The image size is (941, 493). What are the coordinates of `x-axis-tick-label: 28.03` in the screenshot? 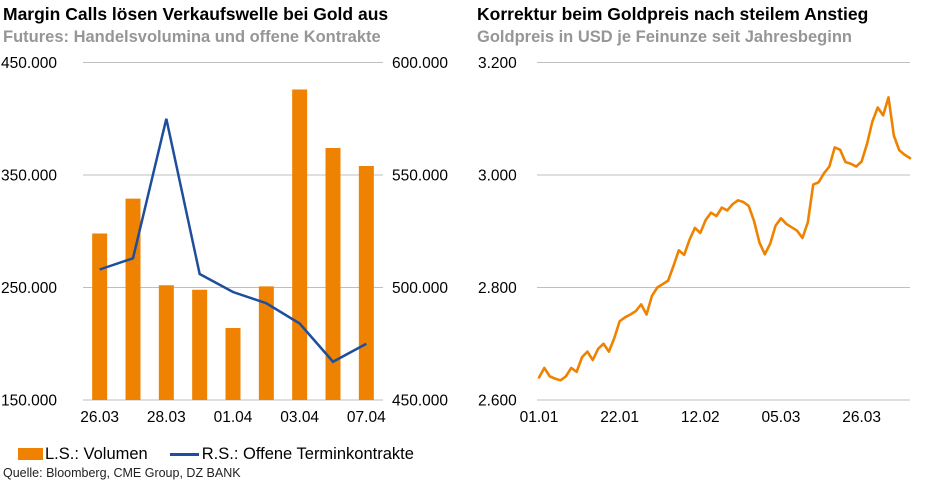 It's located at (166, 417).